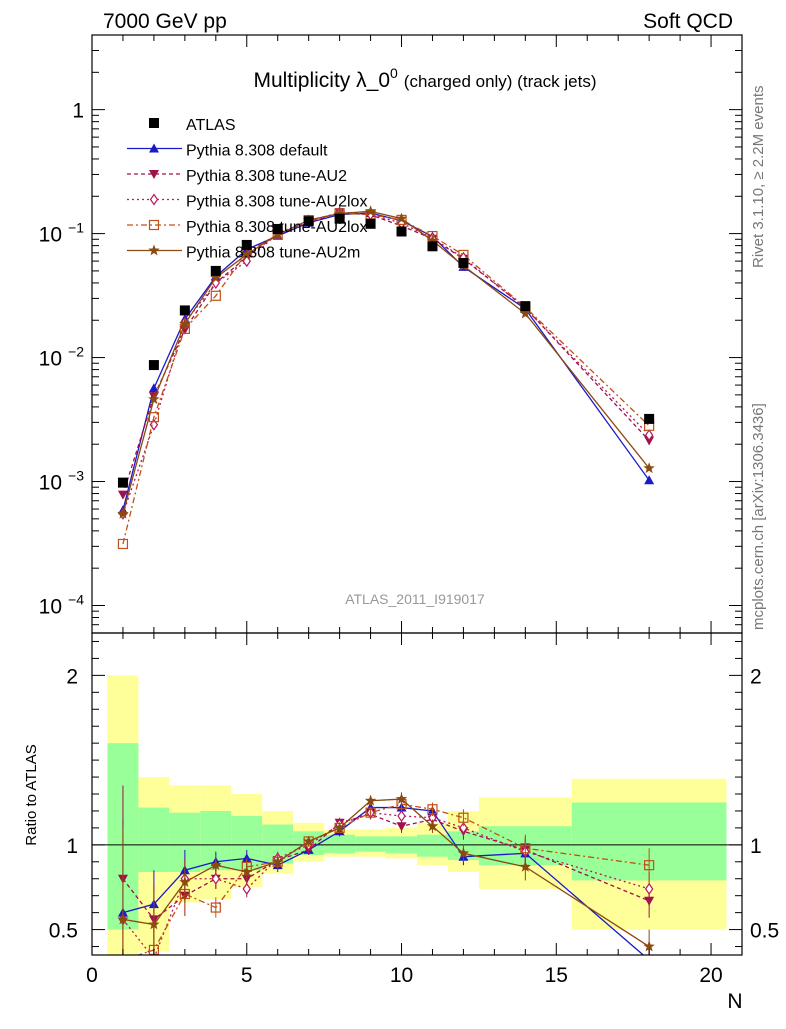 This screenshot has height=1029, width=786. Describe the element at coordinates (734, 1001) in the screenshot. I see `x-axis-label: N` at that location.